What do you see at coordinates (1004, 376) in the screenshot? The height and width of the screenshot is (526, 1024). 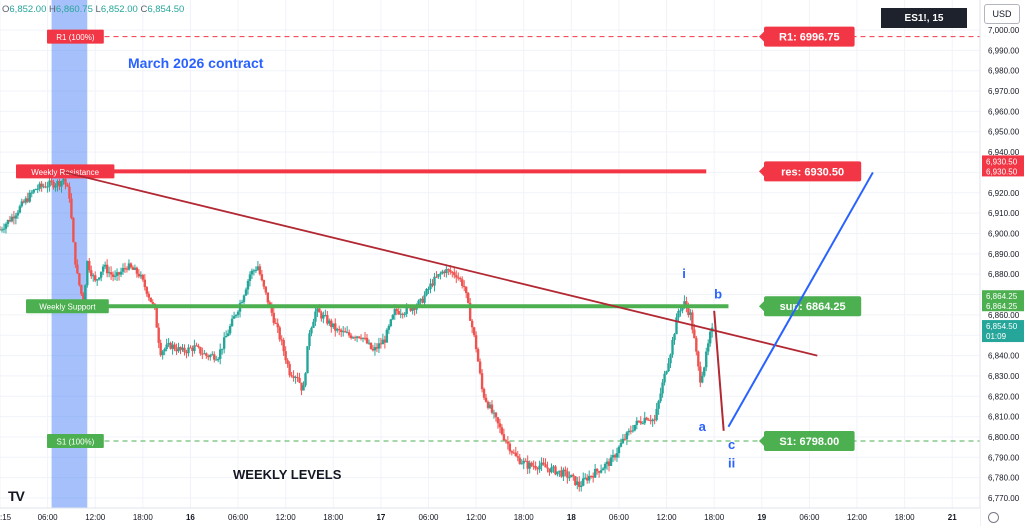 I see `y-tick-label: 6,830.00` at bounding box center [1004, 376].